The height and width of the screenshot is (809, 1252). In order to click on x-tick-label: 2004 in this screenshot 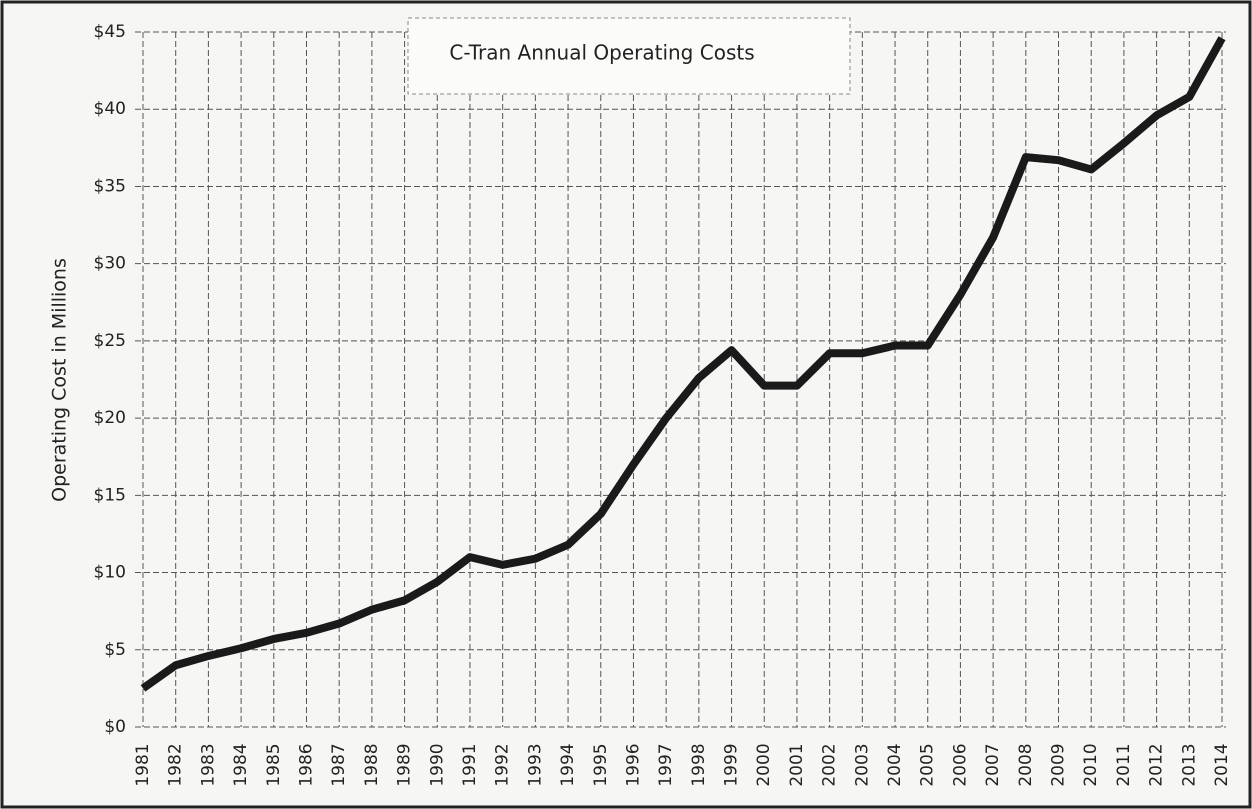, I will do `click(895, 764)`.